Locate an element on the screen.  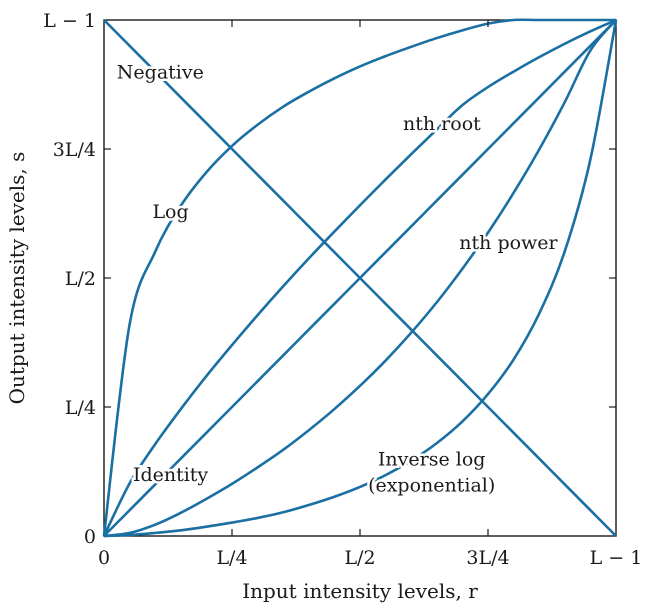
y-tick-label-1: L/4 is located at coordinates (80, 408).